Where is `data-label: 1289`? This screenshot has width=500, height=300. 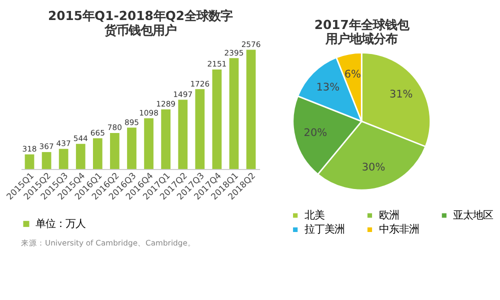 data-label: 1289 is located at coordinates (166, 104).